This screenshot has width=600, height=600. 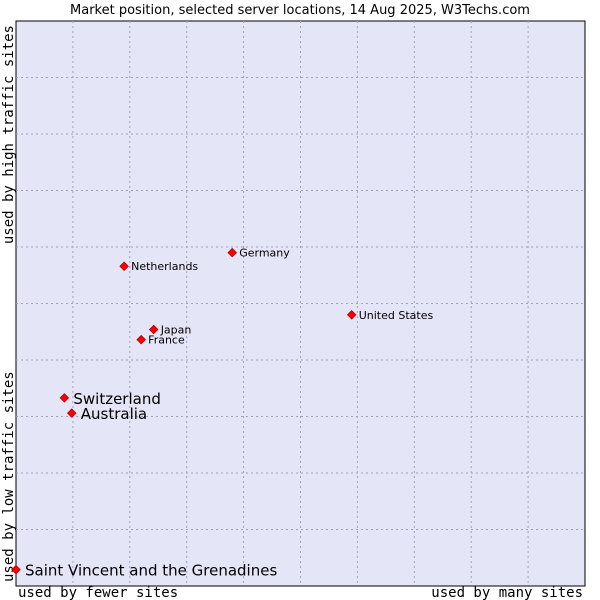 I want to click on point-label: Australia, so click(x=114, y=414).